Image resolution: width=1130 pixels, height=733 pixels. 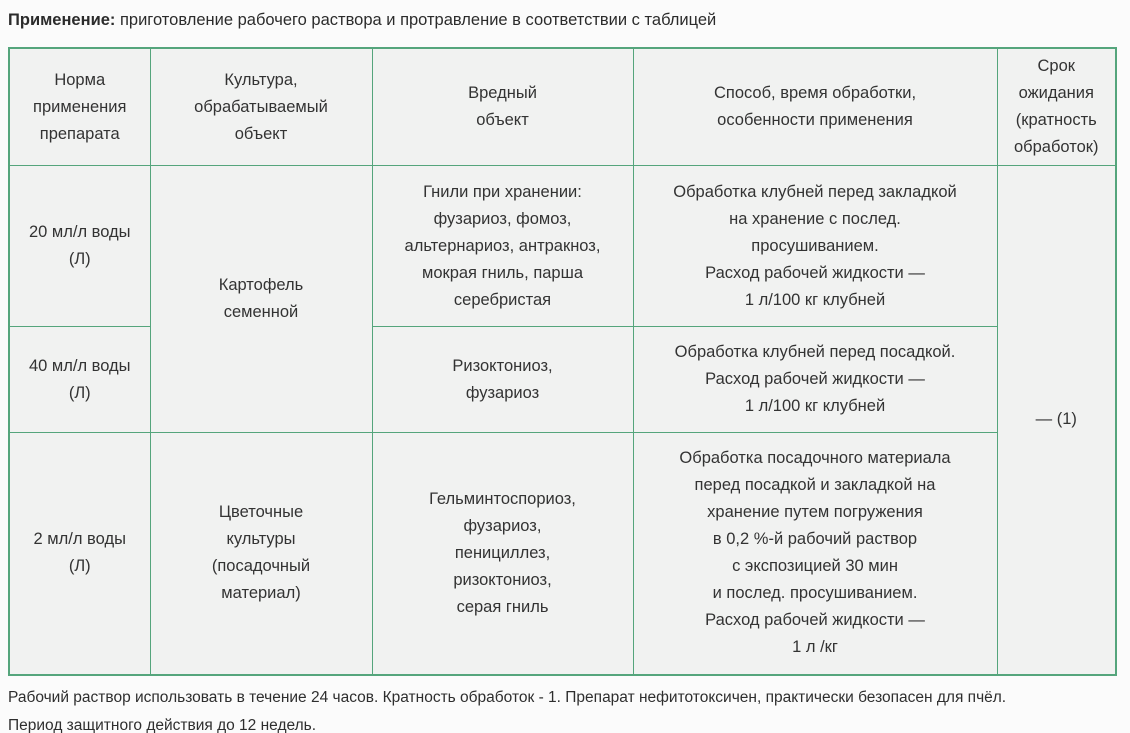 I want to click on header-waiting-period: Срок ожидания (кратность обработок), so click(x=1056, y=106).